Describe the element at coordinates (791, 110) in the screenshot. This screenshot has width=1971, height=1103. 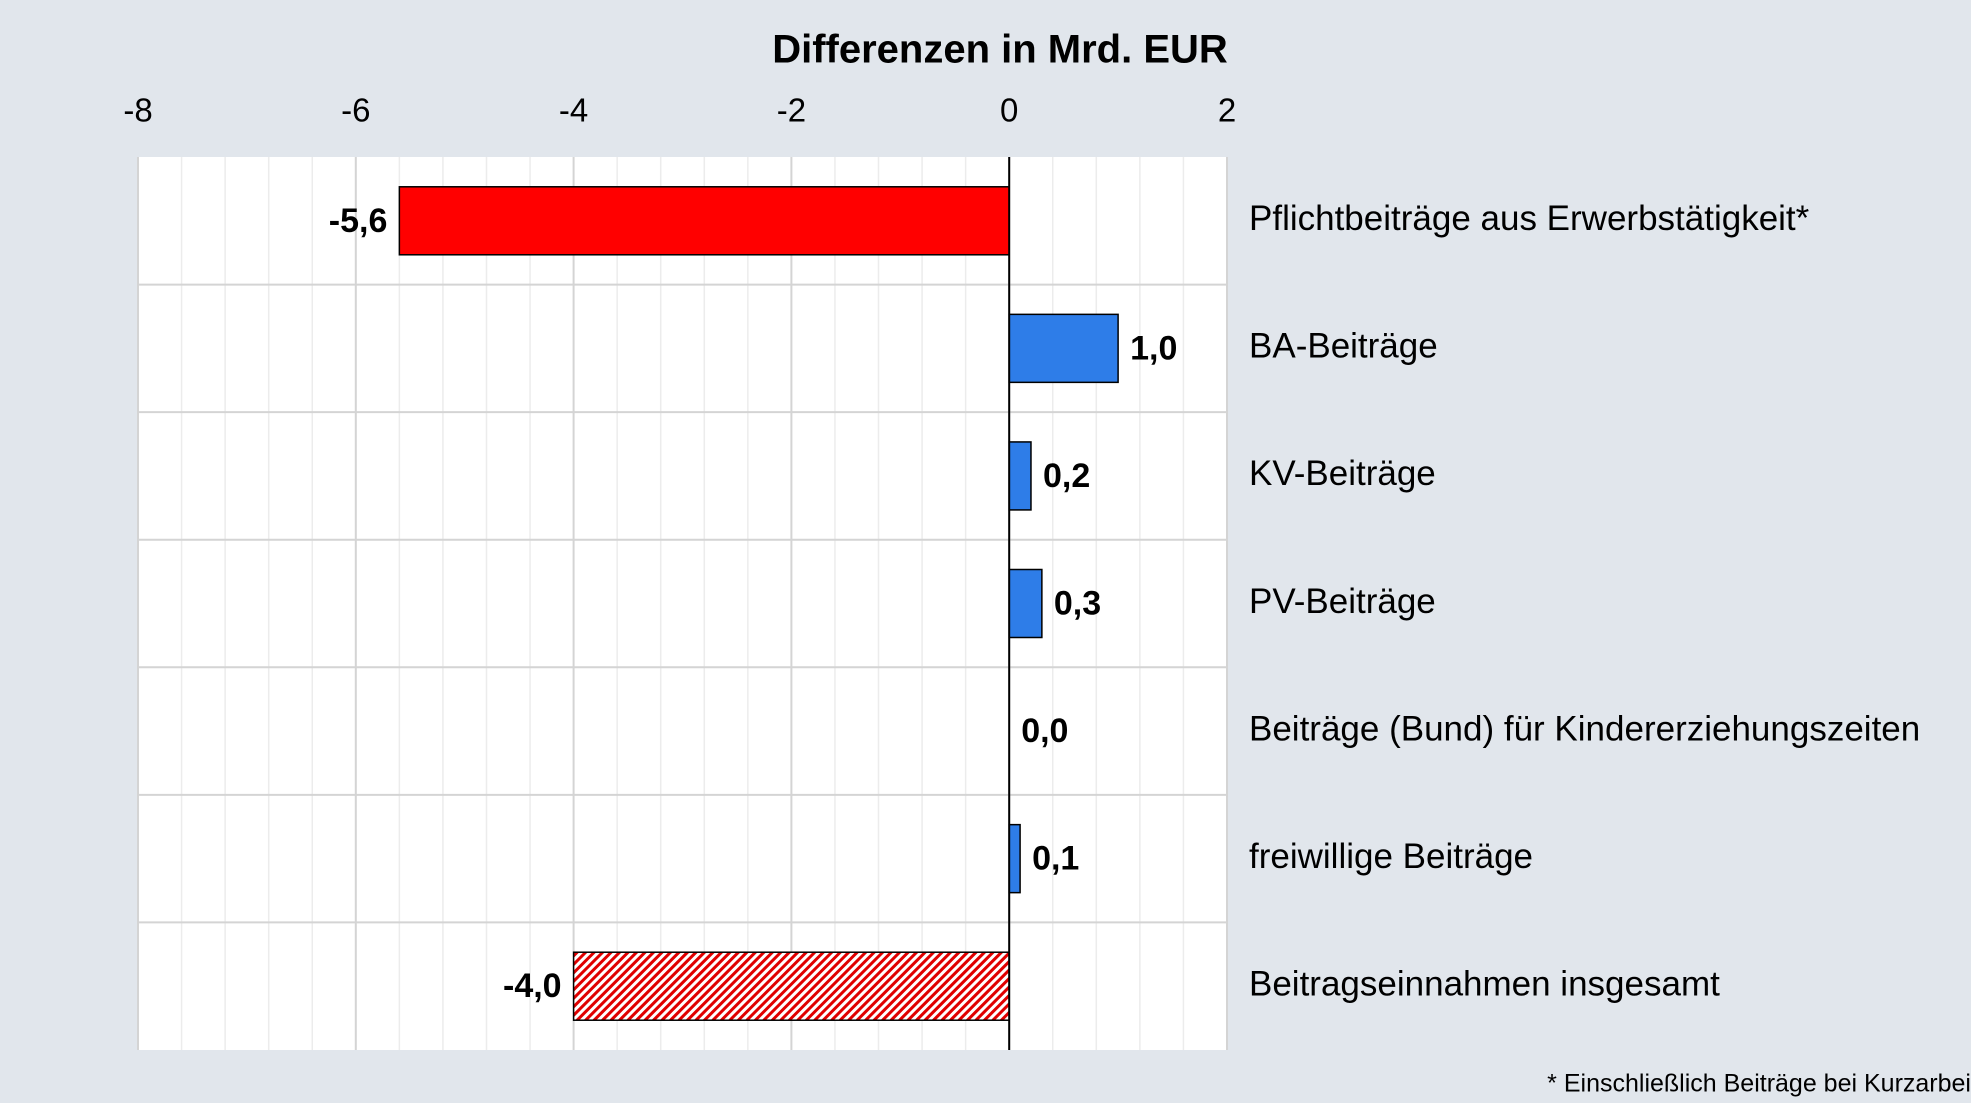
I see `x-tick-label: -2` at that location.